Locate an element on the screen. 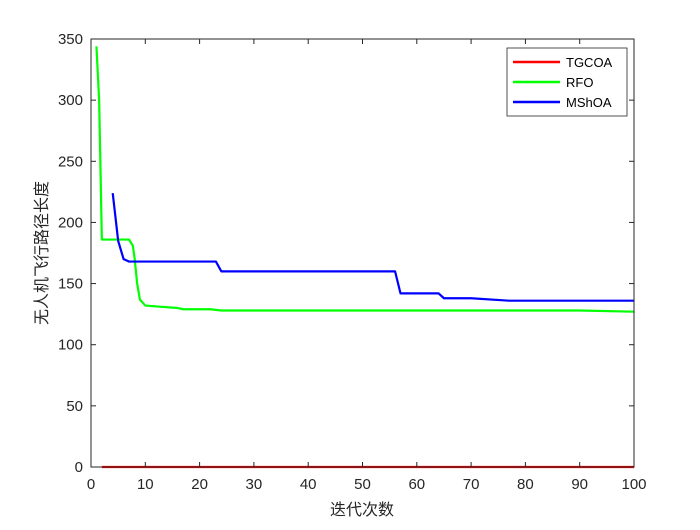 This screenshot has width=700, height=530. y-tick-label: 350 is located at coordinates (70, 39).